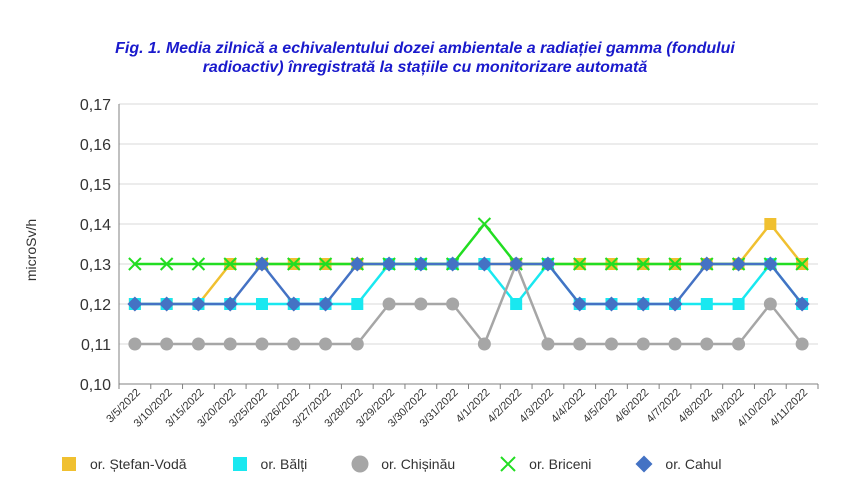 Image resolution: width=850 pixels, height=503 pixels. I want to click on legend-item: or. Bălți, so click(269, 464).